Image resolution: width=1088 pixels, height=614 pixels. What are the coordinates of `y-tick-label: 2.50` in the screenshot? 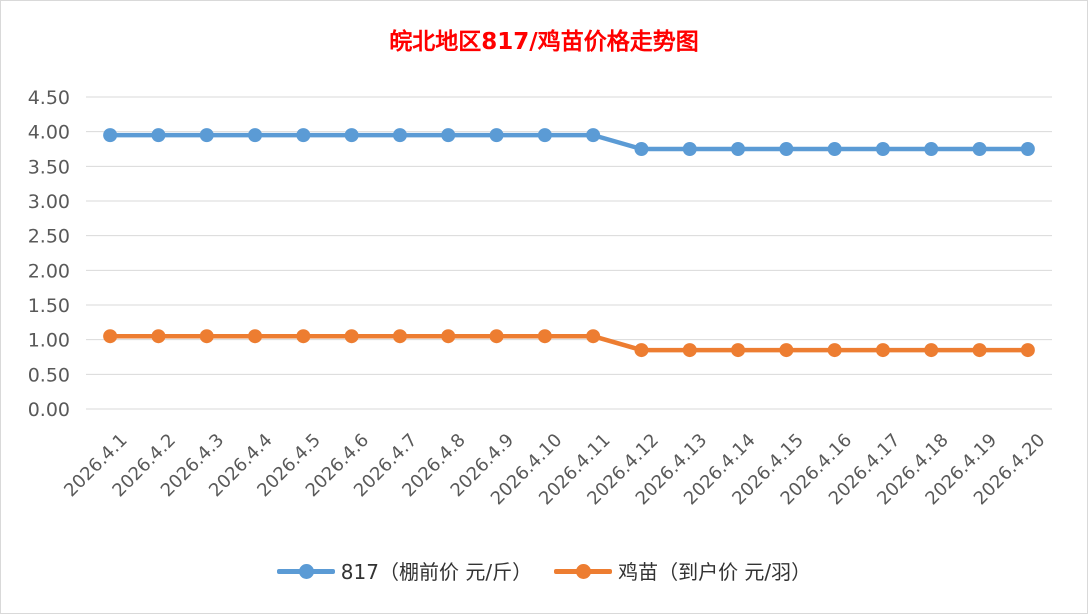 It's located at (49, 237).